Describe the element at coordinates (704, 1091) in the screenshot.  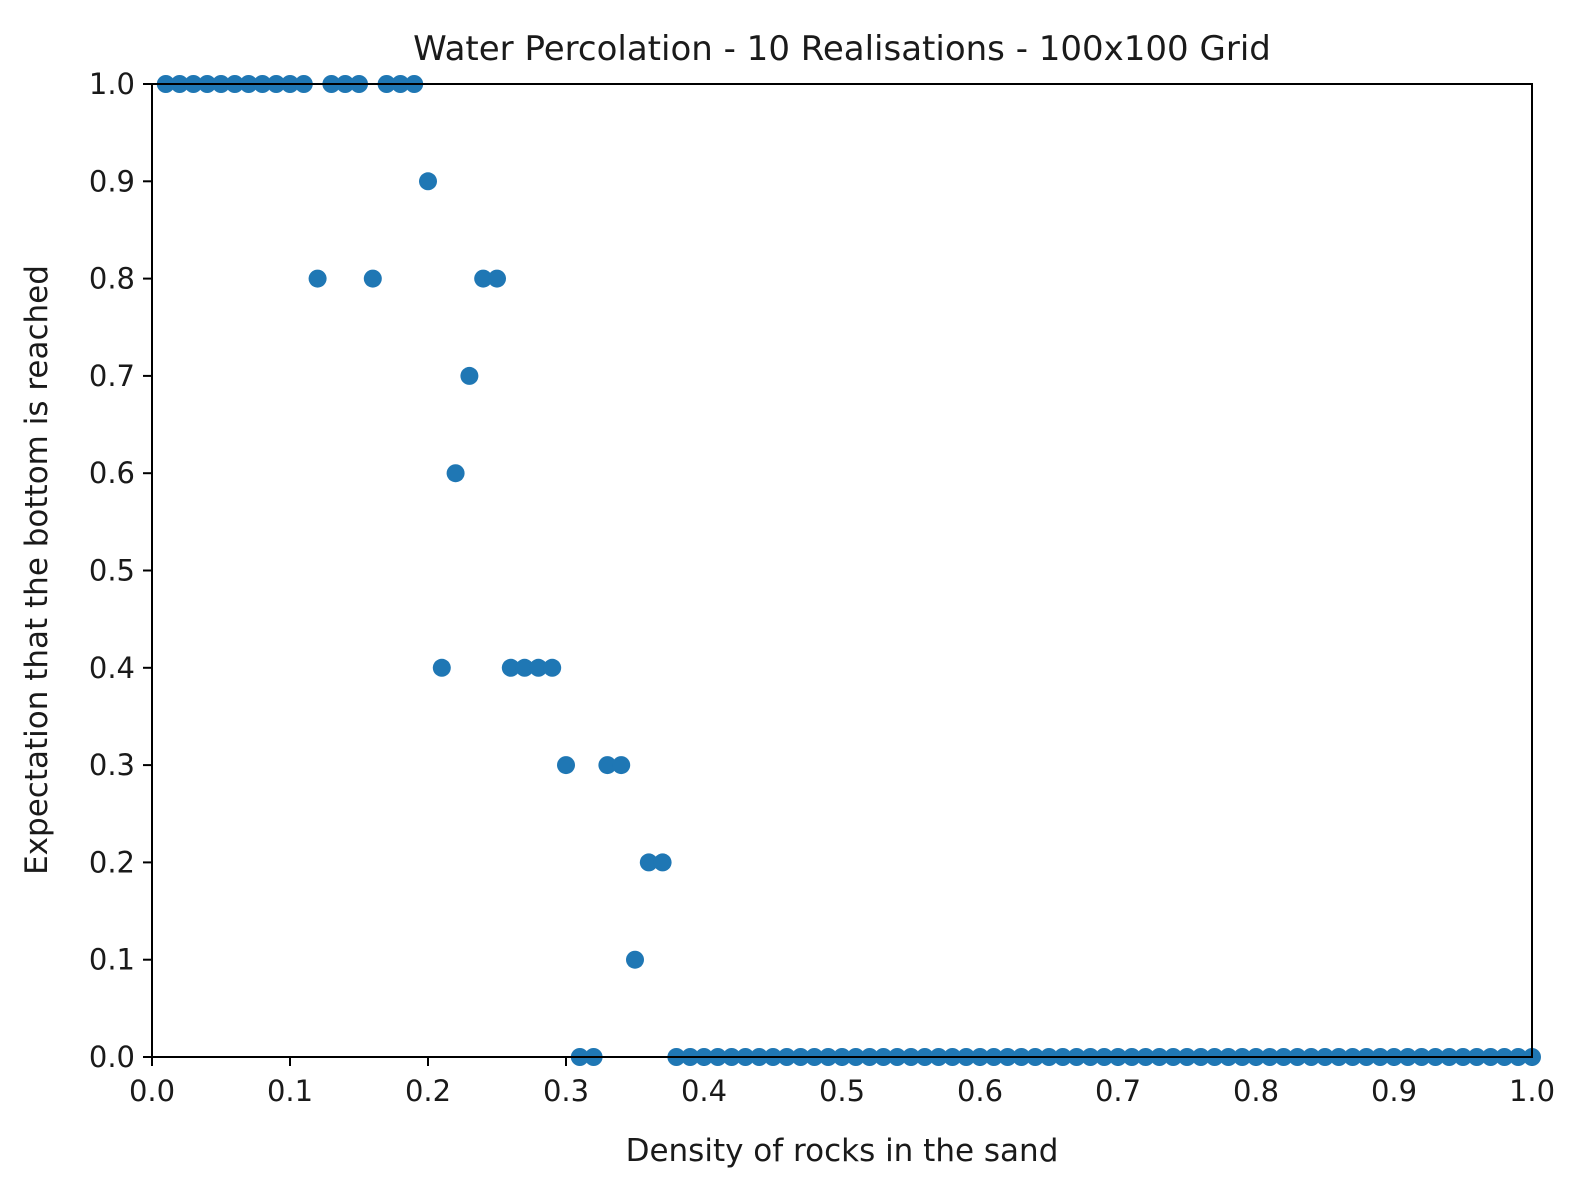
I see `x-tick-label: 0.4` at that location.